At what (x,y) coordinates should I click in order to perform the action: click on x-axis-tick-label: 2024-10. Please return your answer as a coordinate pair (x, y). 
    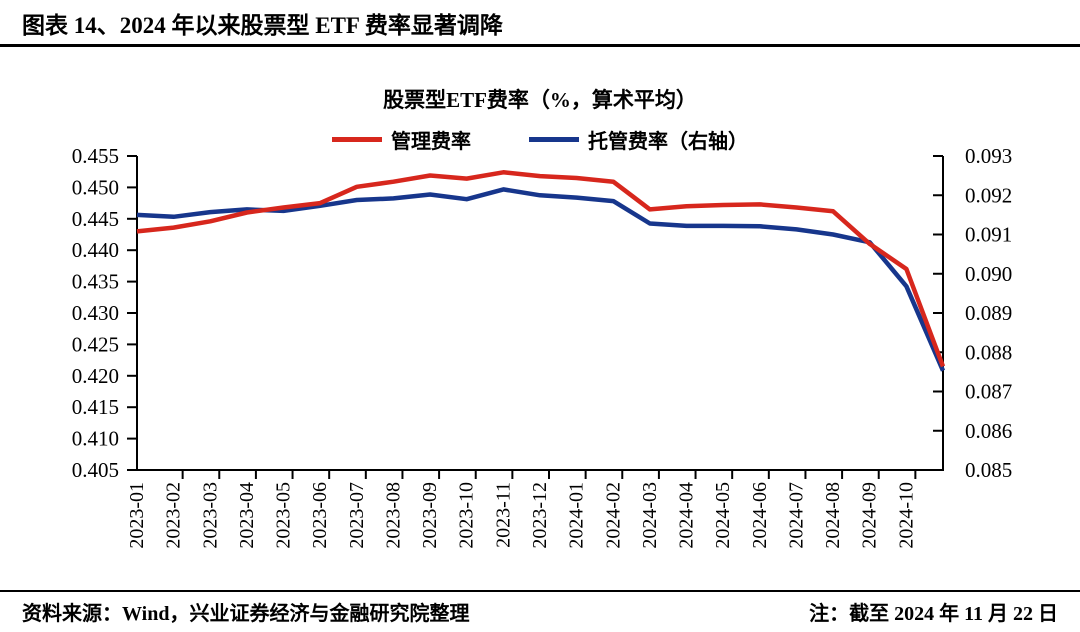
    Looking at the image, I should click on (906, 515).